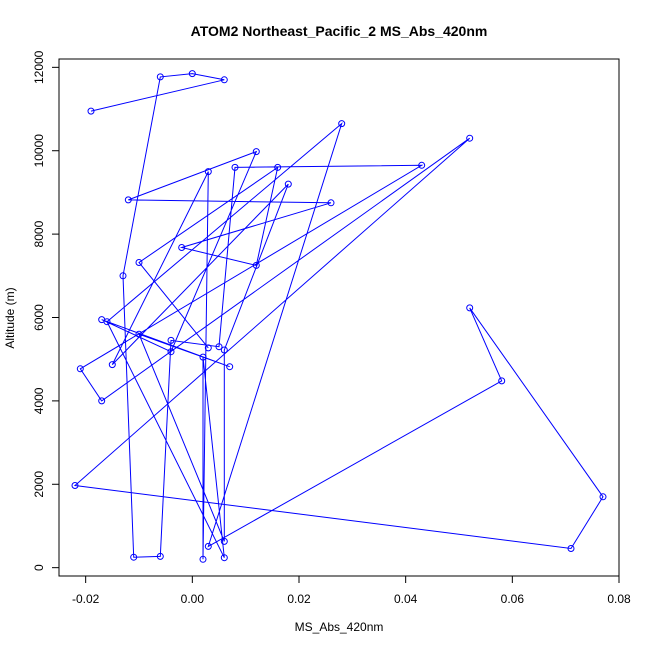 This screenshot has height=650, width=650. Describe the element at coordinates (39, 484) in the screenshot. I see `y-tick-label: 2000` at that location.